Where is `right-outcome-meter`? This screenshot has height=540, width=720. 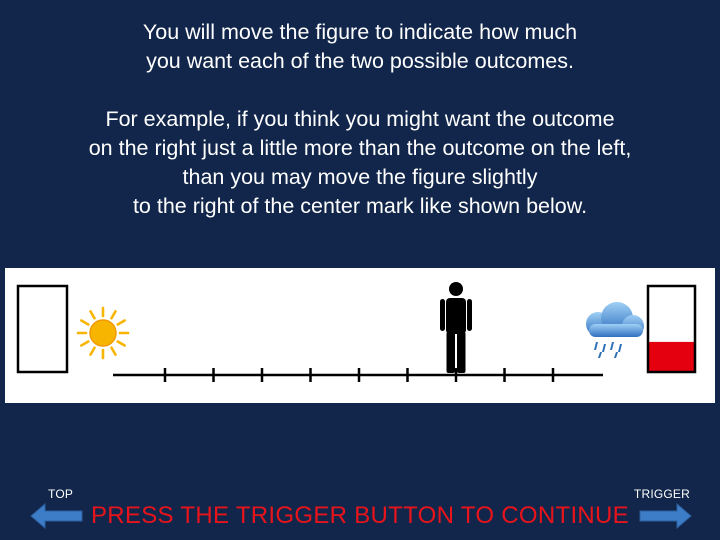
right-outcome-meter is located at coordinates (671, 329).